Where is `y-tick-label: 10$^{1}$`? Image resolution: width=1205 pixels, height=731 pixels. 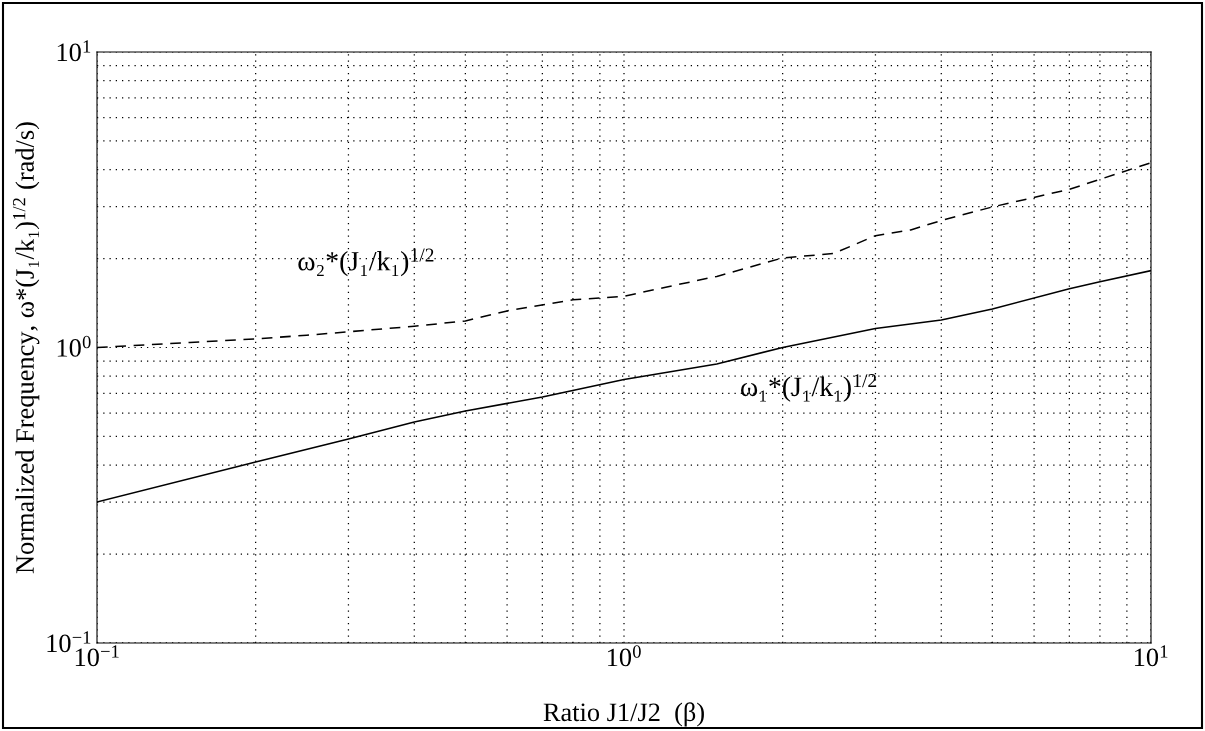 y-tick-label: 10$^{1}$ is located at coordinates (74, 51).